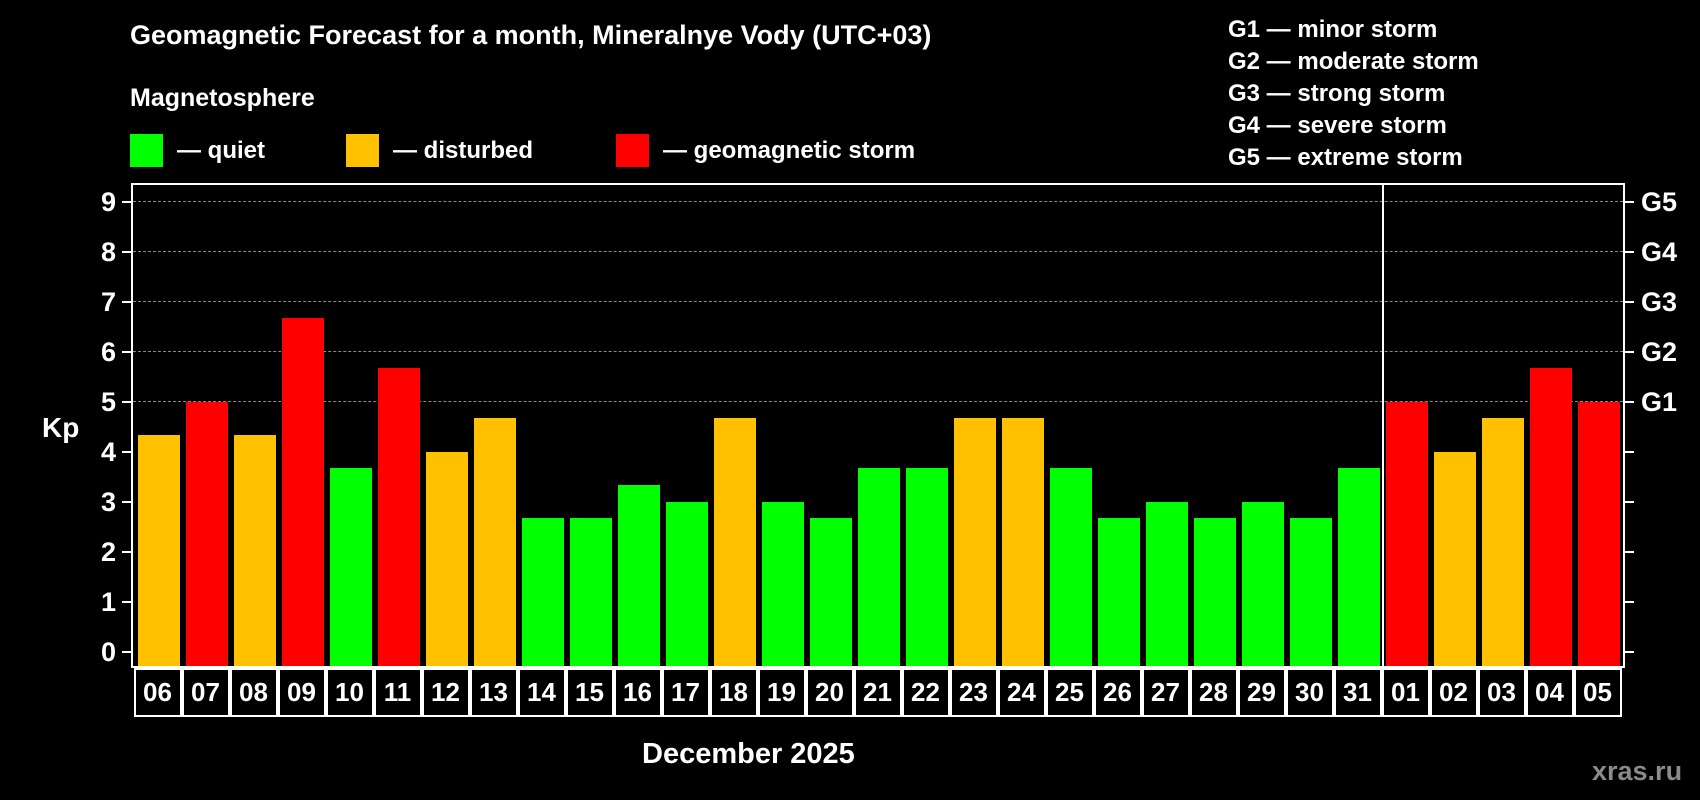 Image resolution: width=1700 pixels, height=800 pixels. What do you see at coordinates (445, 692) in the screenshot?
I see `date-label-12: 12` at bounding box center [445, 692].